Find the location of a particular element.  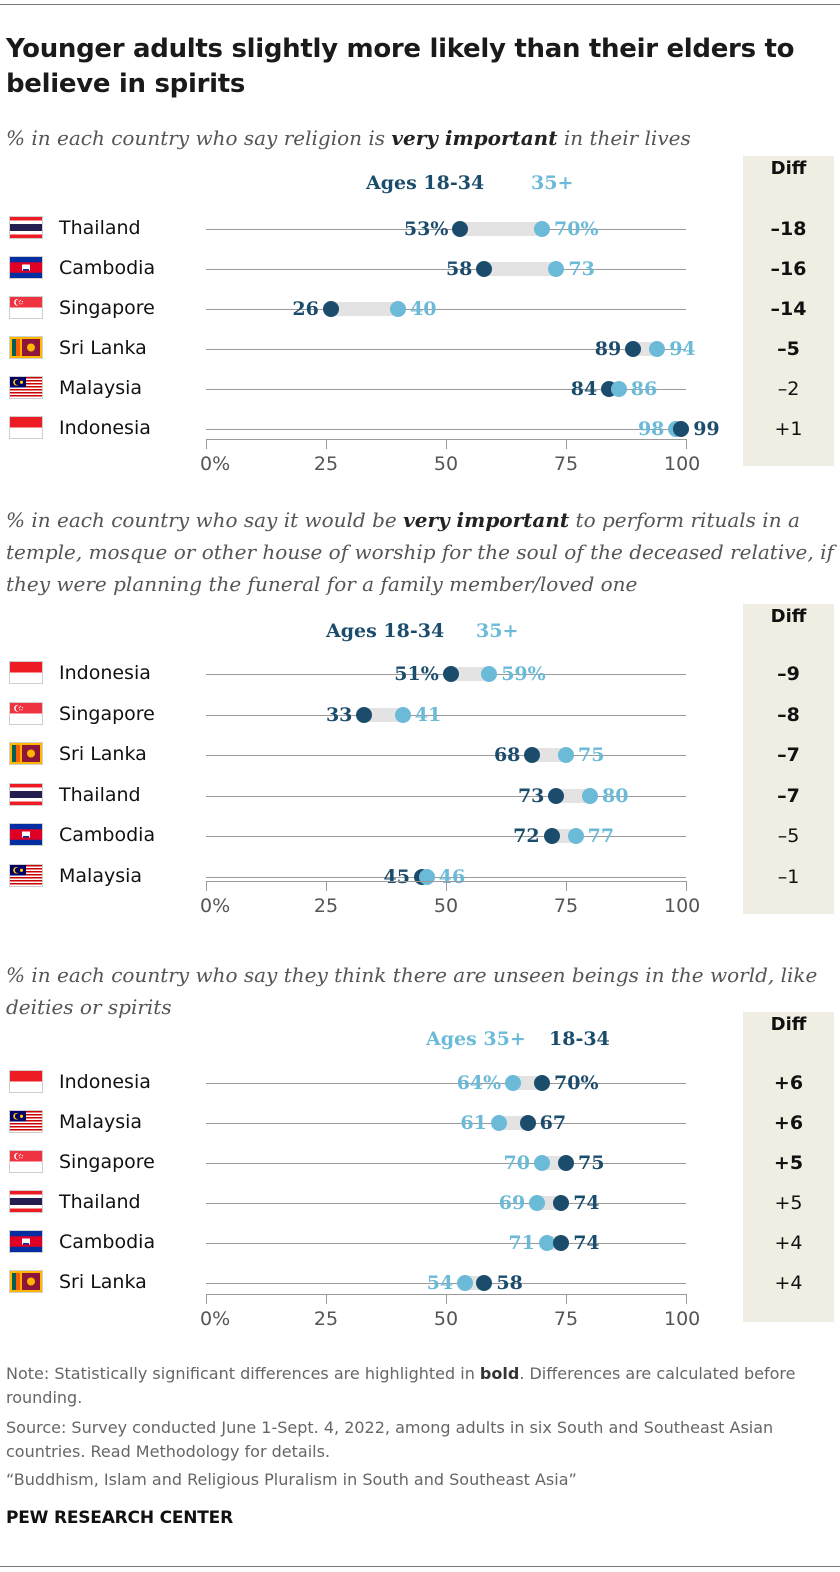

panel-2-value-younger: 73 is located at coordinates (531, 795).